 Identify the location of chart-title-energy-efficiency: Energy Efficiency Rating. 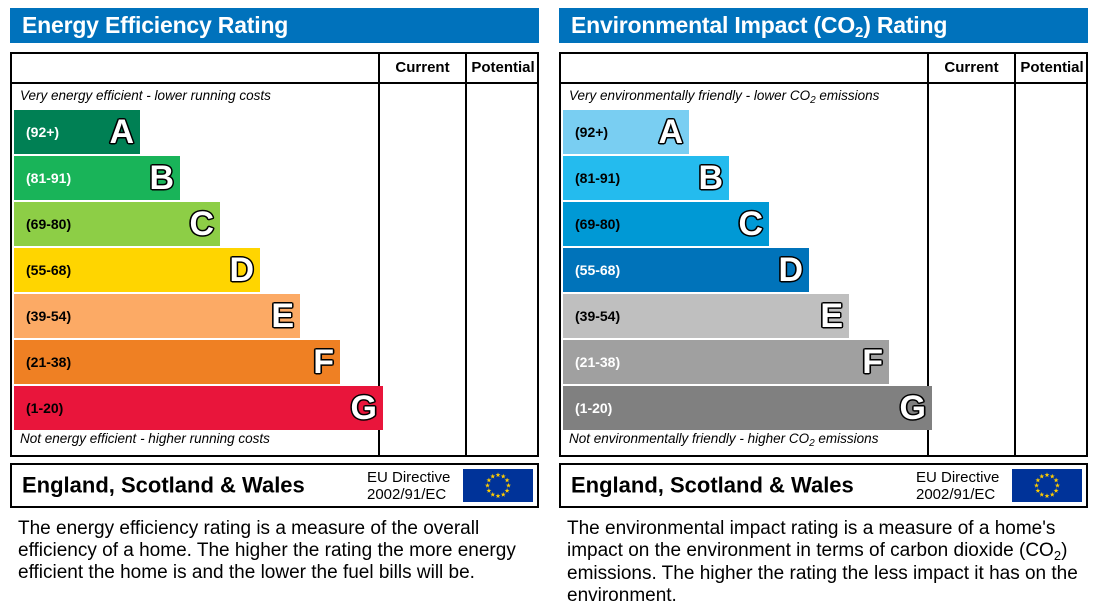
(155, 24).